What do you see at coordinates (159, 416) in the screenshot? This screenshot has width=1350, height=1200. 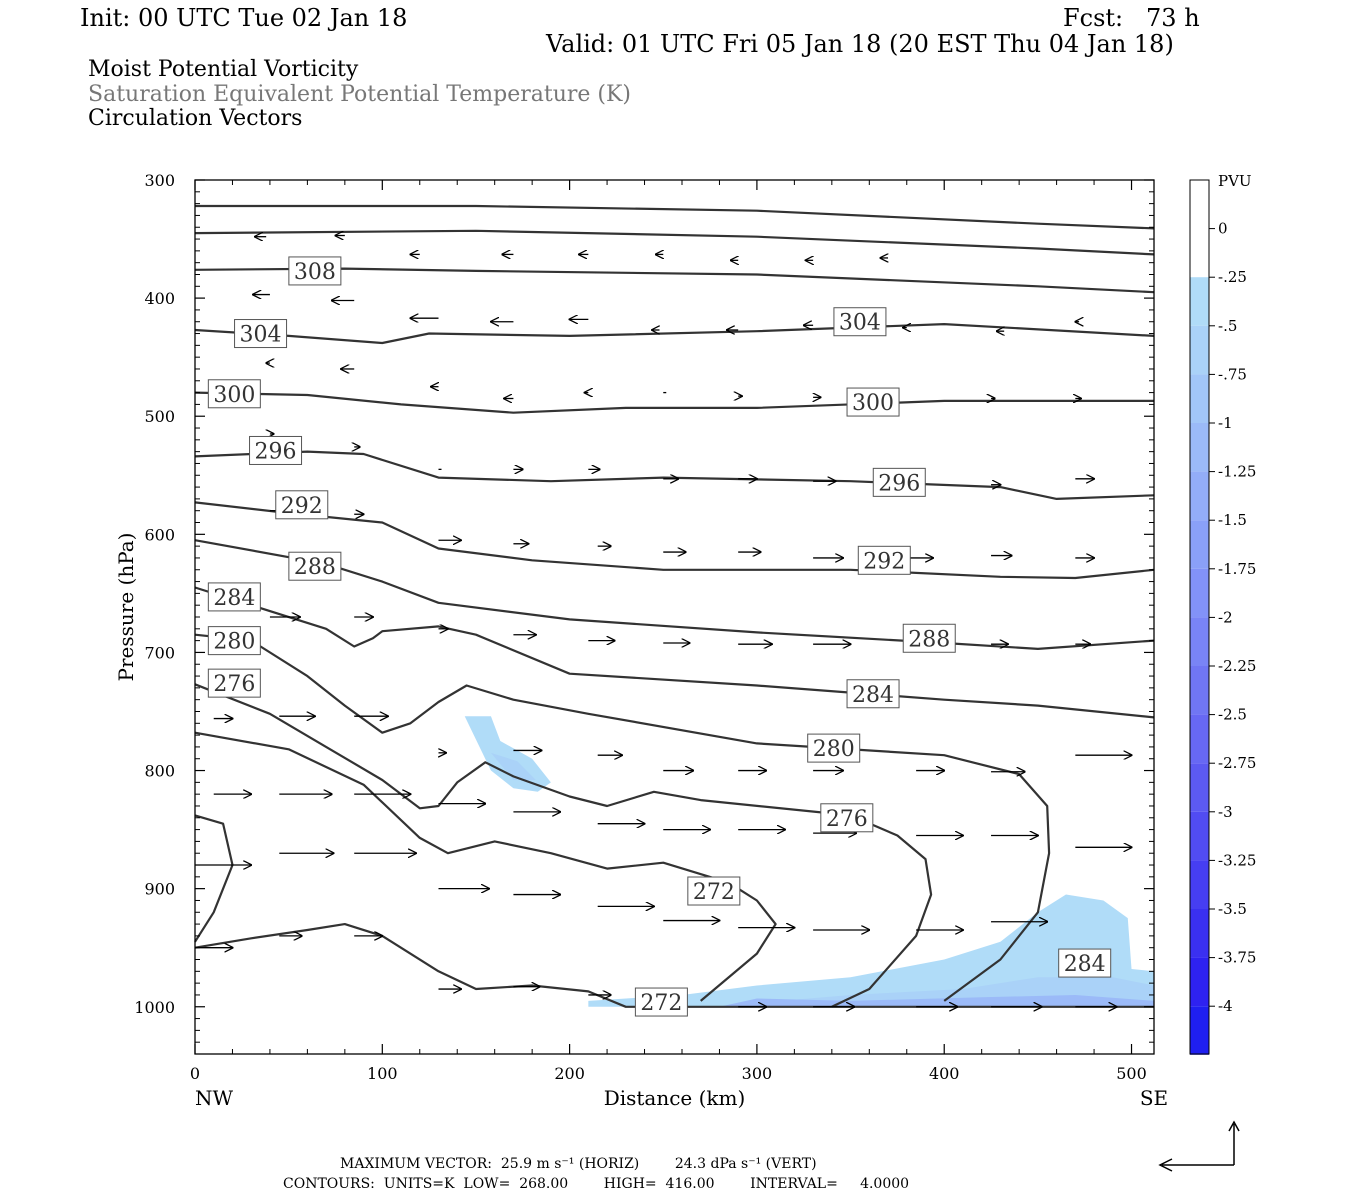 I see `y-tick-label: 500` at bounding box center [159, 416].